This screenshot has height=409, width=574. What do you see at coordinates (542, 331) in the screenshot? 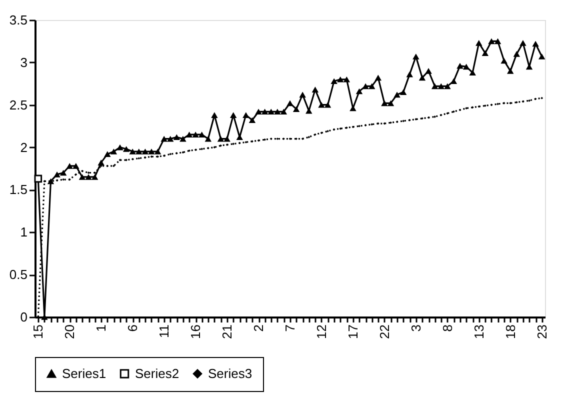
I see `x-tick-label: 23` at bounding box center [542, 331].